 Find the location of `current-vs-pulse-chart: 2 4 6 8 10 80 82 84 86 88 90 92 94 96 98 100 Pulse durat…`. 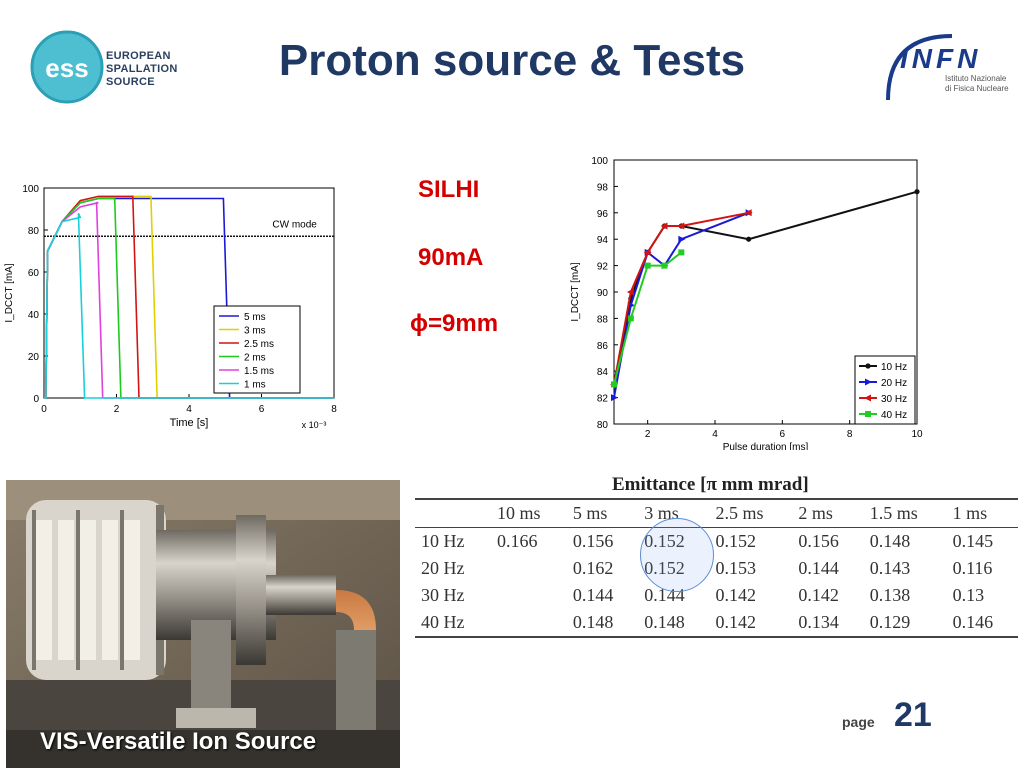

current-vs-pulse-chart: 2 4 6 8 10 80 82 84 86 88 90 92 94 96 98 100 Pulse durat… is located at coordinates (746, 303).